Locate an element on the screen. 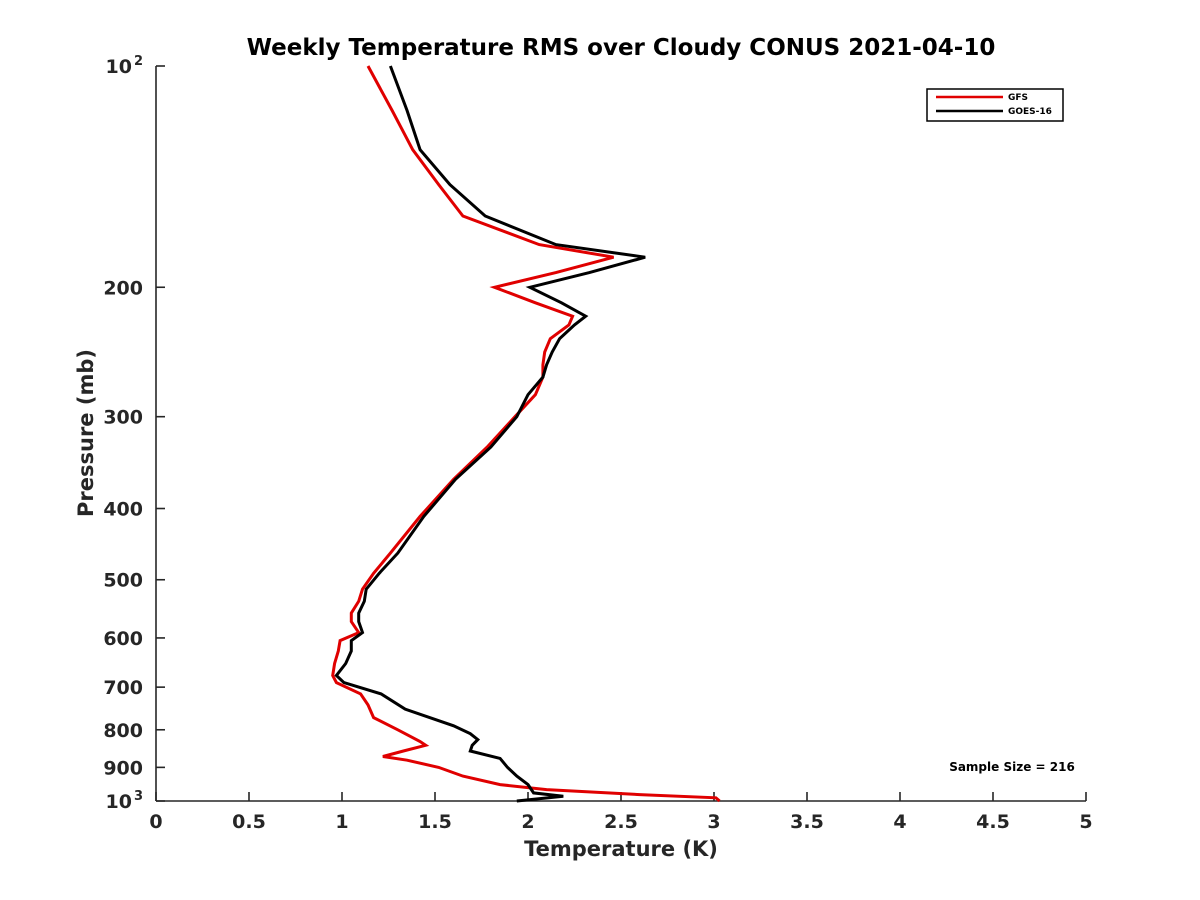 This screenshot has height=900, width=1200. x-axis-label: Temperature (K) is located at coordinates (621, 849).